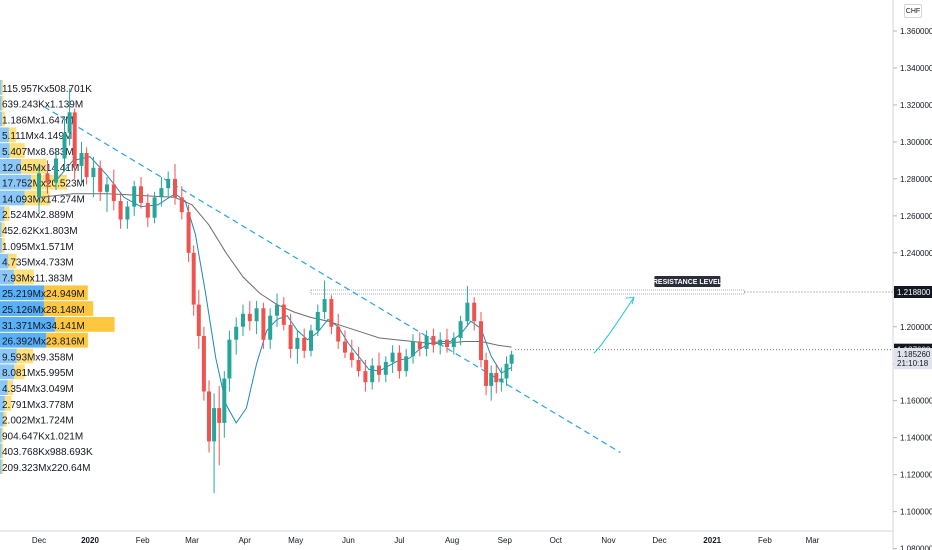  Describe the element at coordinates (37, 136) in the screenshot. I see `volume-profile-label: 5.111Mx4.149M` at that location.